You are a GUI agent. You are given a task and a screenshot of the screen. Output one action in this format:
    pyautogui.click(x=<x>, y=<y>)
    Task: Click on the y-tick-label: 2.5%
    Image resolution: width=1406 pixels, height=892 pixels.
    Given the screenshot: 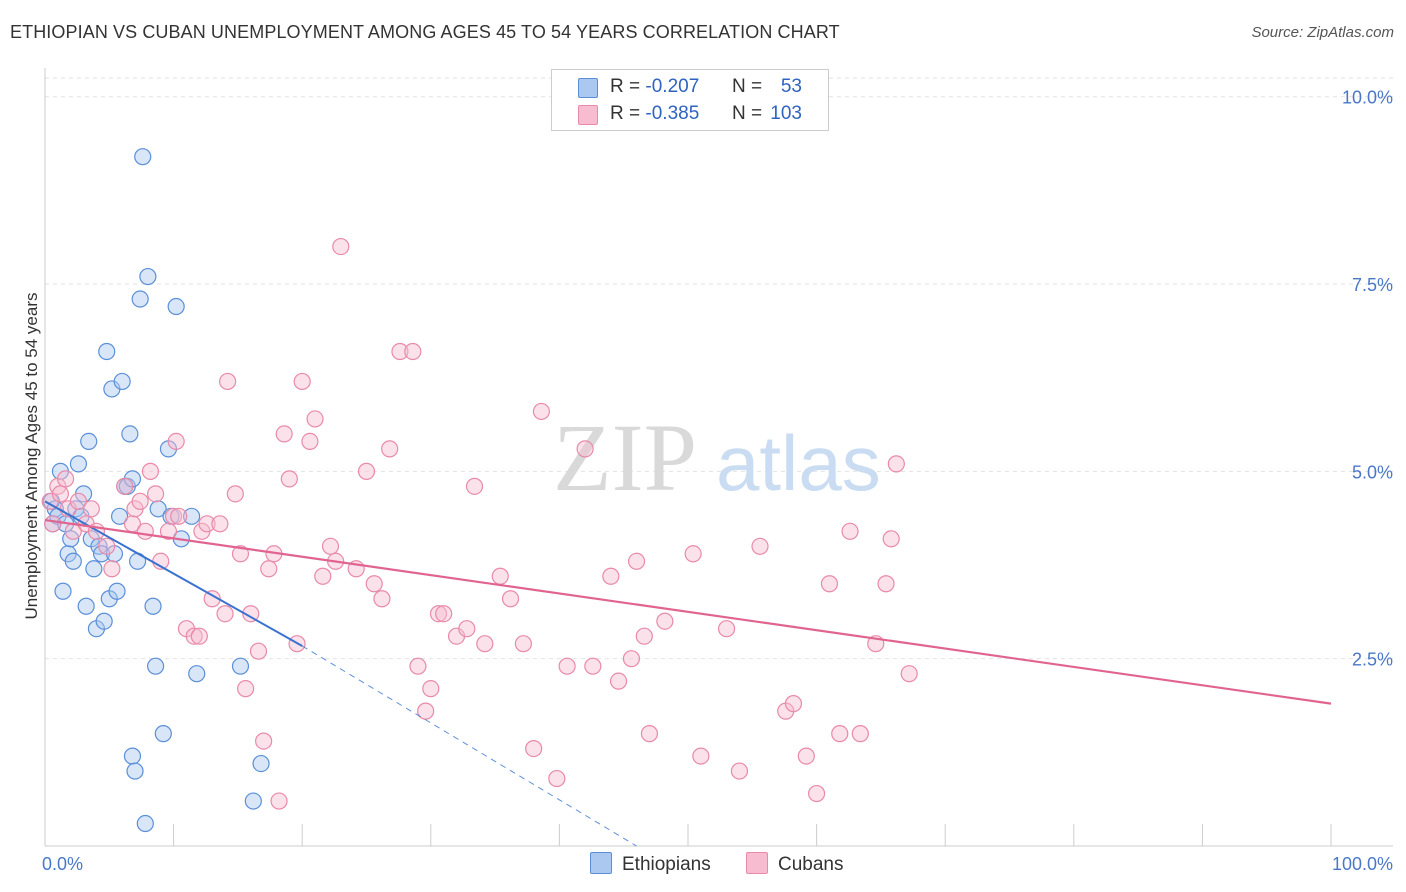 What is the action you would take?
    pyautogui.click(x=1372, y=660)
    